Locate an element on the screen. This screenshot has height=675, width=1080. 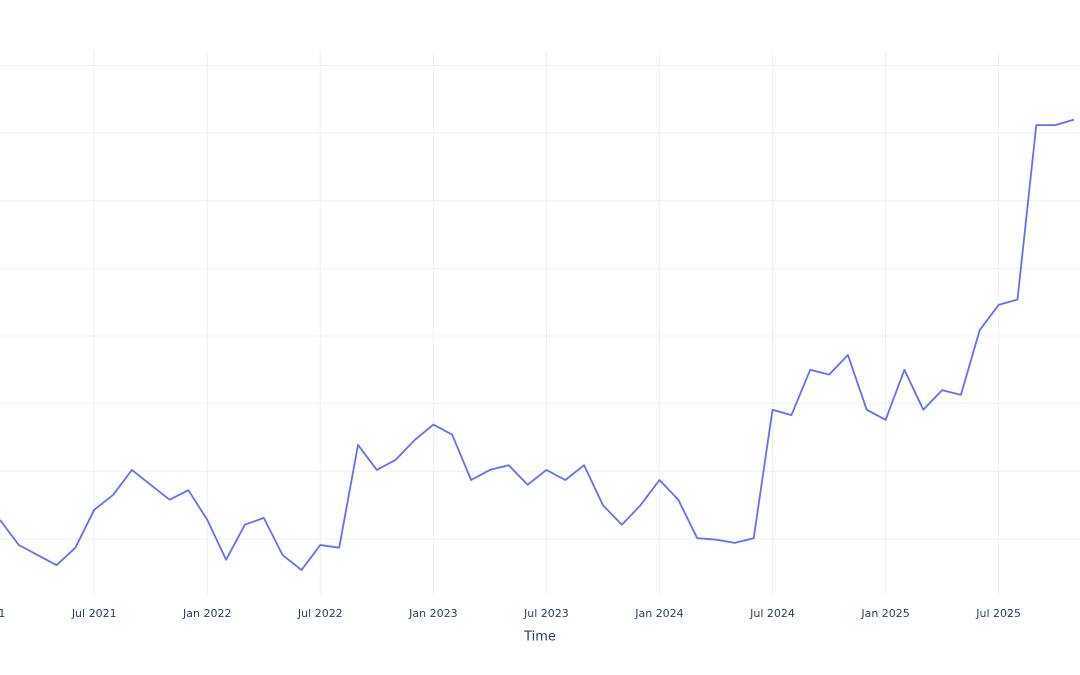
x-tick-label: Jan 2023 is located at coordinates (432, 613).